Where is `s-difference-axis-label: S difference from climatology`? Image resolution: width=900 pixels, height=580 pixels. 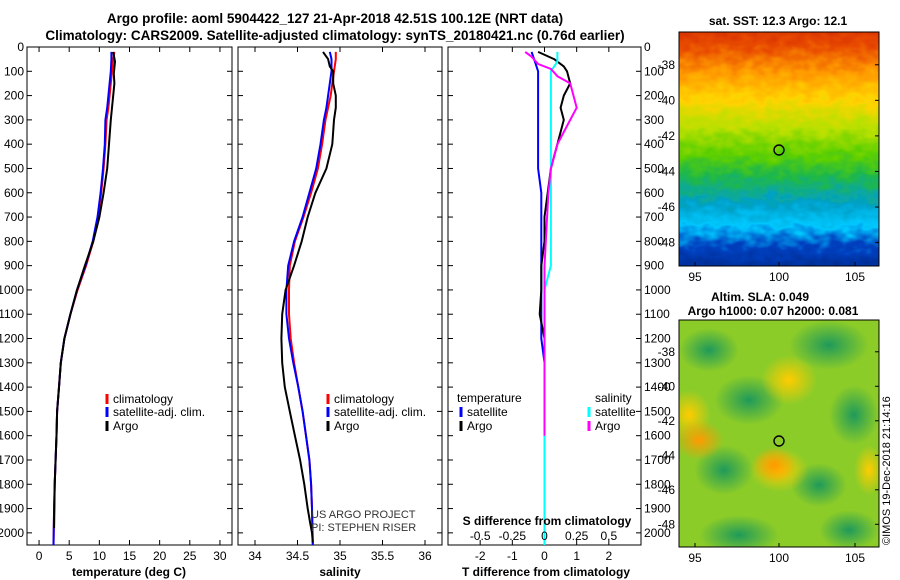
s-difference-axis-label: S difference from climatology is located at coordinates (547, 521).